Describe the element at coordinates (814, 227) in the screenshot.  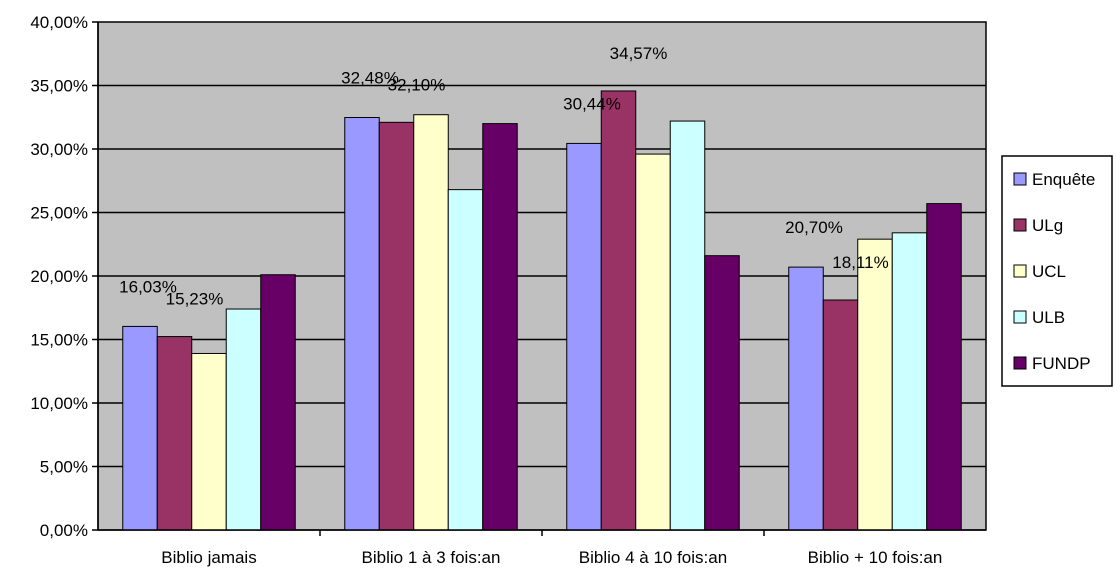
I see `data-label: 20,70%` at that location.